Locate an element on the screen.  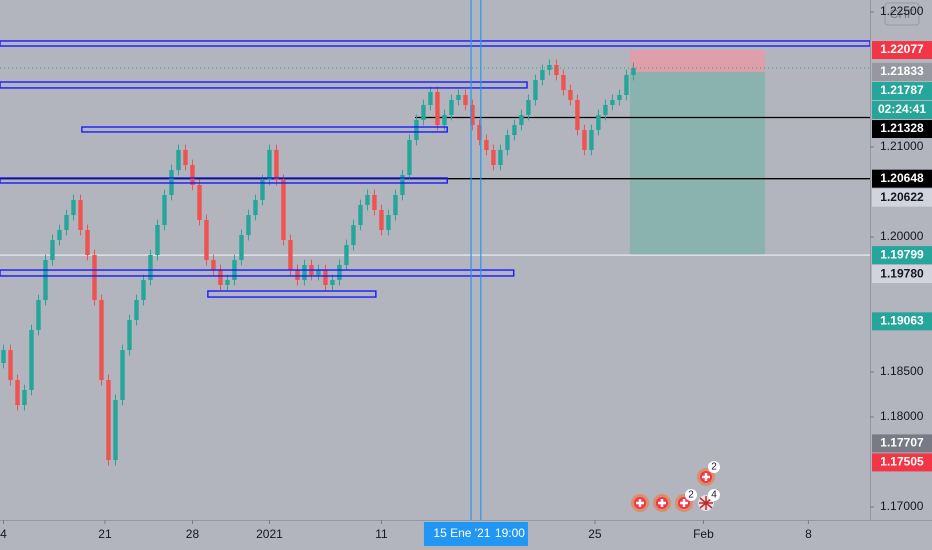
price-label: 1.22077 is located at coordinates (902, 49).